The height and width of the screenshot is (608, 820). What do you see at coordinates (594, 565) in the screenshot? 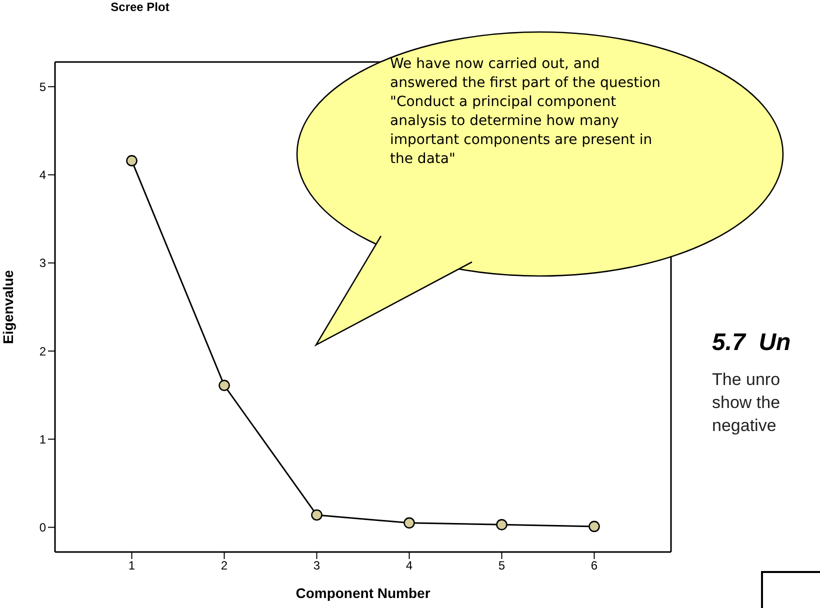
I see `x-tick-label: 6` at bounding box center [594, 565].